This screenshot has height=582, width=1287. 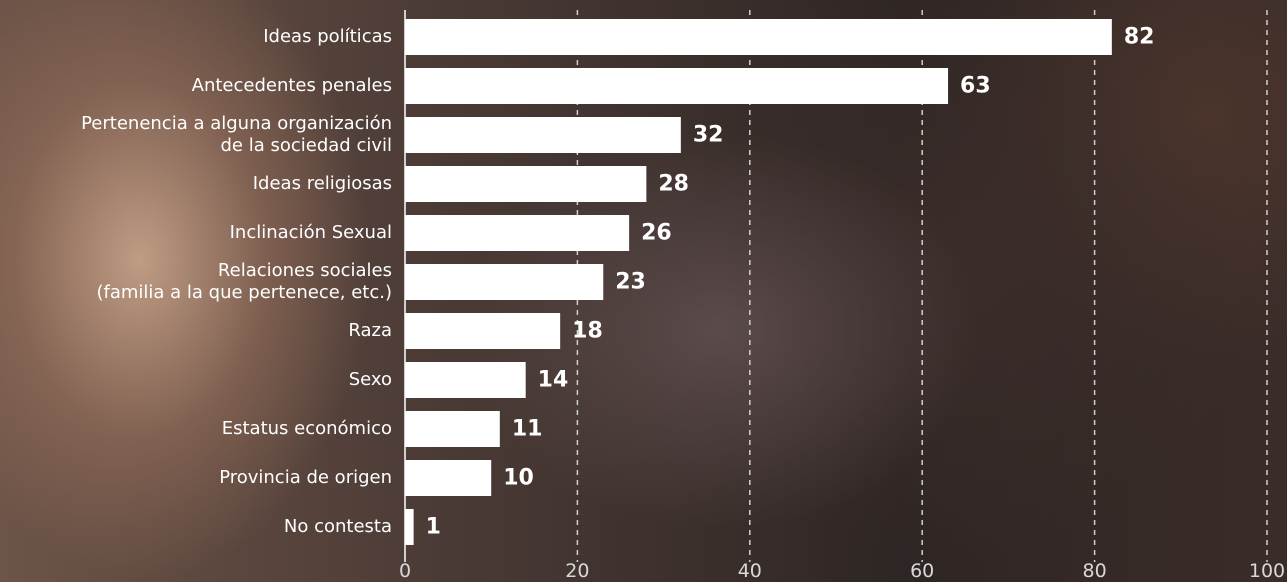 What do you see at coordinates (433, 527) in the screenshot?
I see `value-label: 1` at bounding box center [433, 527].